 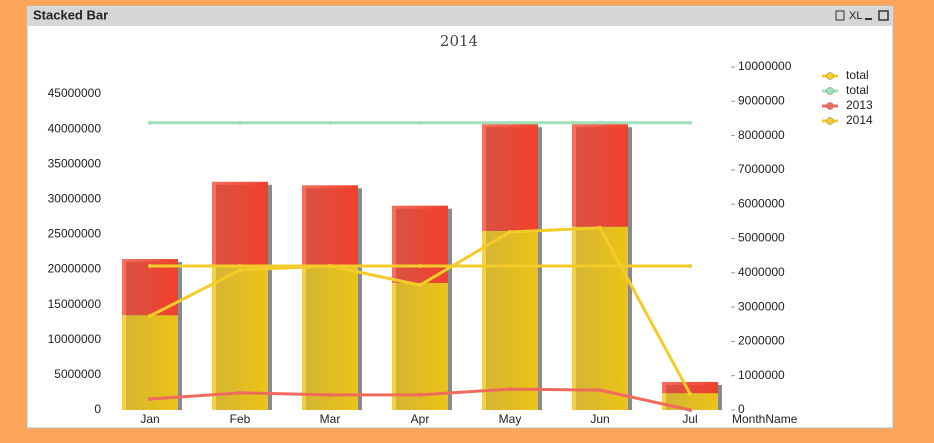 I want to click on y2-tick-label: 8000000, so click(x=761, y=135).